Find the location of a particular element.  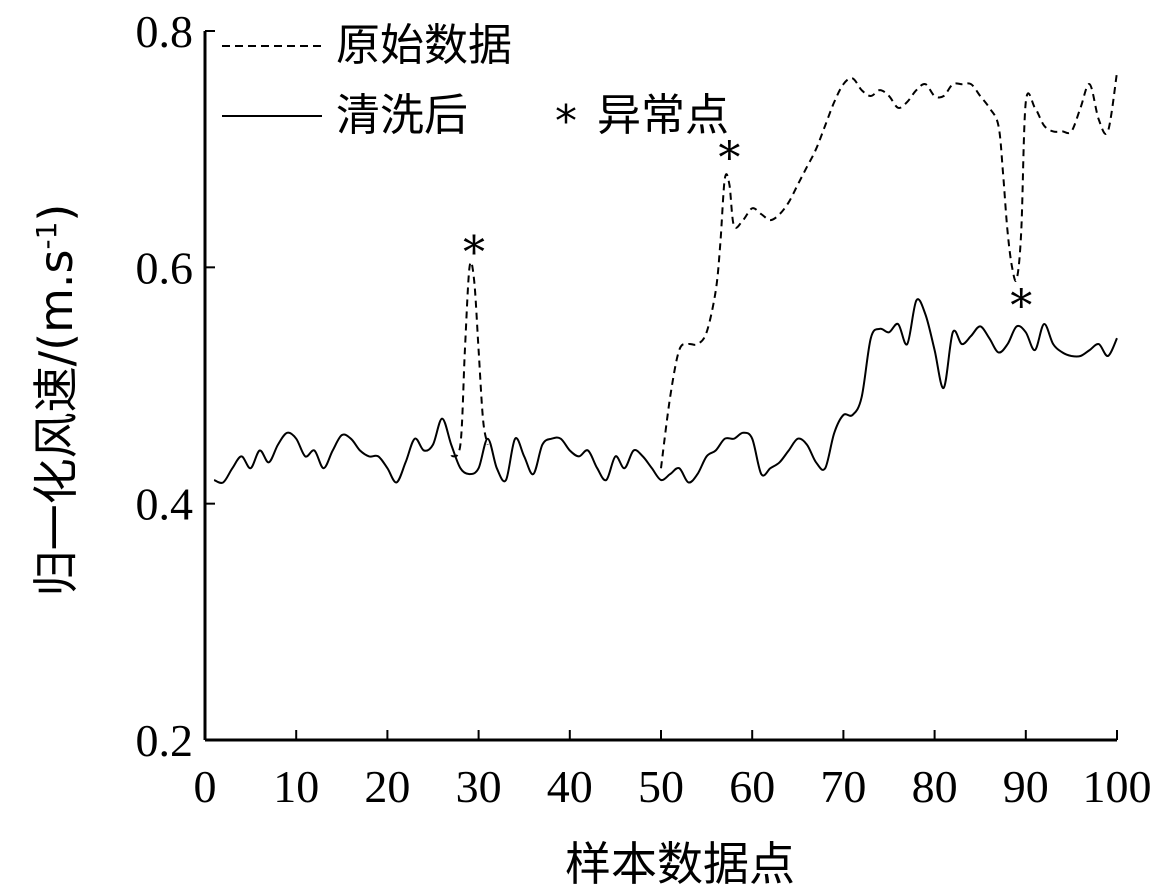

x-tick-label: 90 is located at coordinates (1026, 786).